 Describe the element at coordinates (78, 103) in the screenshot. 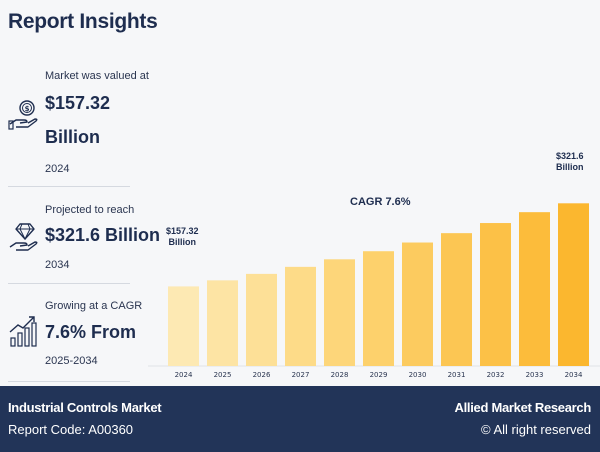

I see `stat-value: $157.32` at that location.